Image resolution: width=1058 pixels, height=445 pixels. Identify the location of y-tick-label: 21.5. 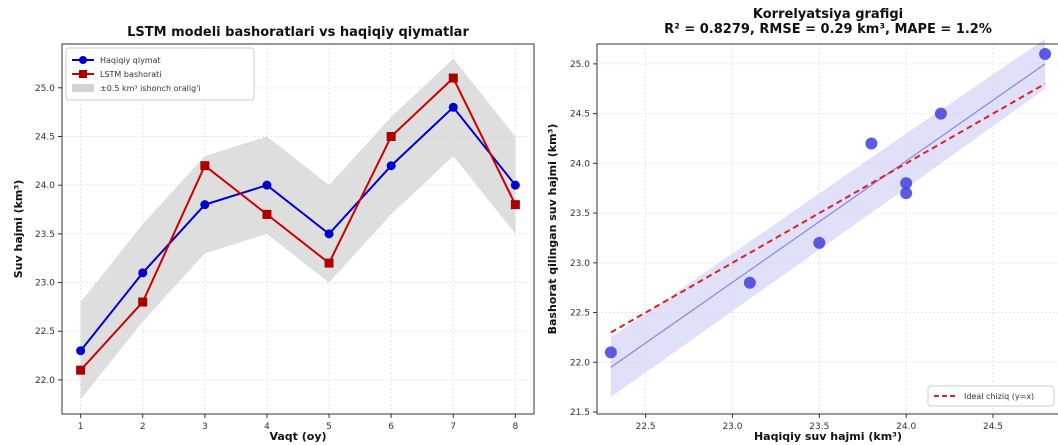
(580, 413).